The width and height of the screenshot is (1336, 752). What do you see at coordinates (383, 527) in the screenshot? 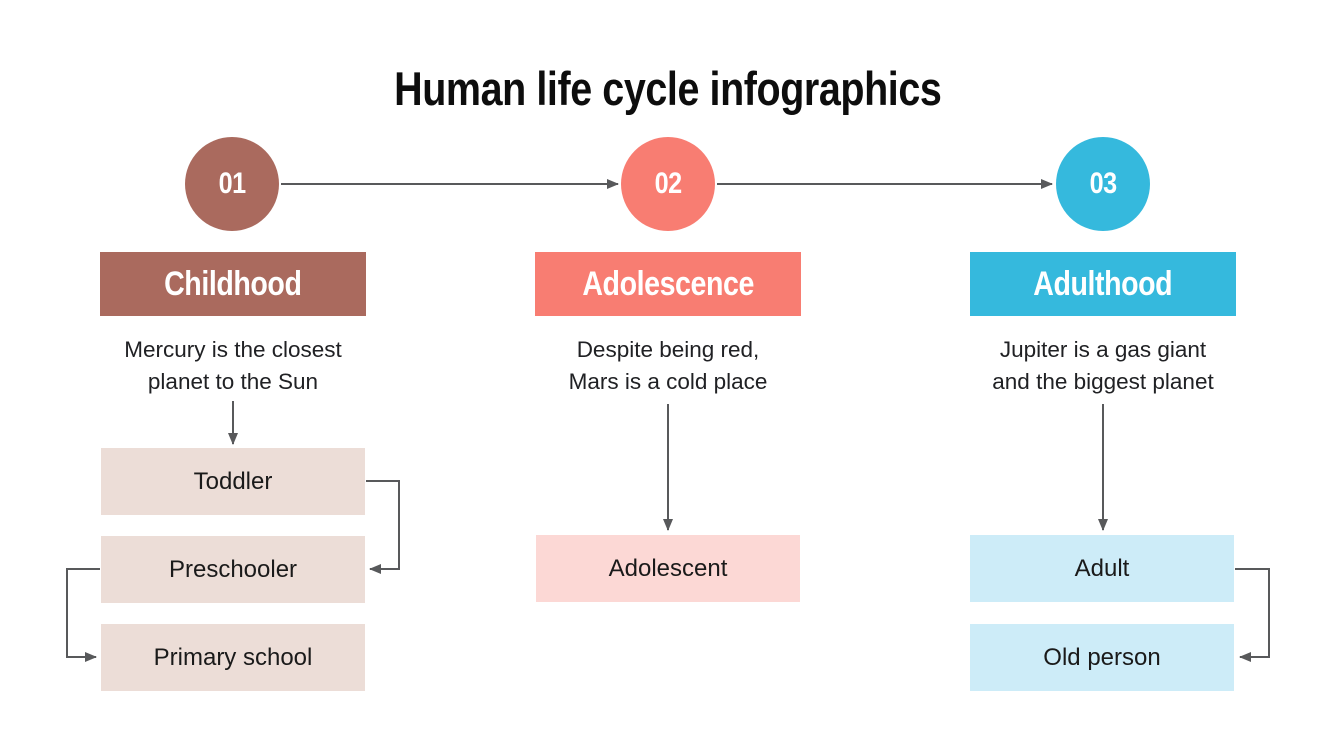
I see `connector-toddler-to-preschooler` at bounding box center [383, 527].